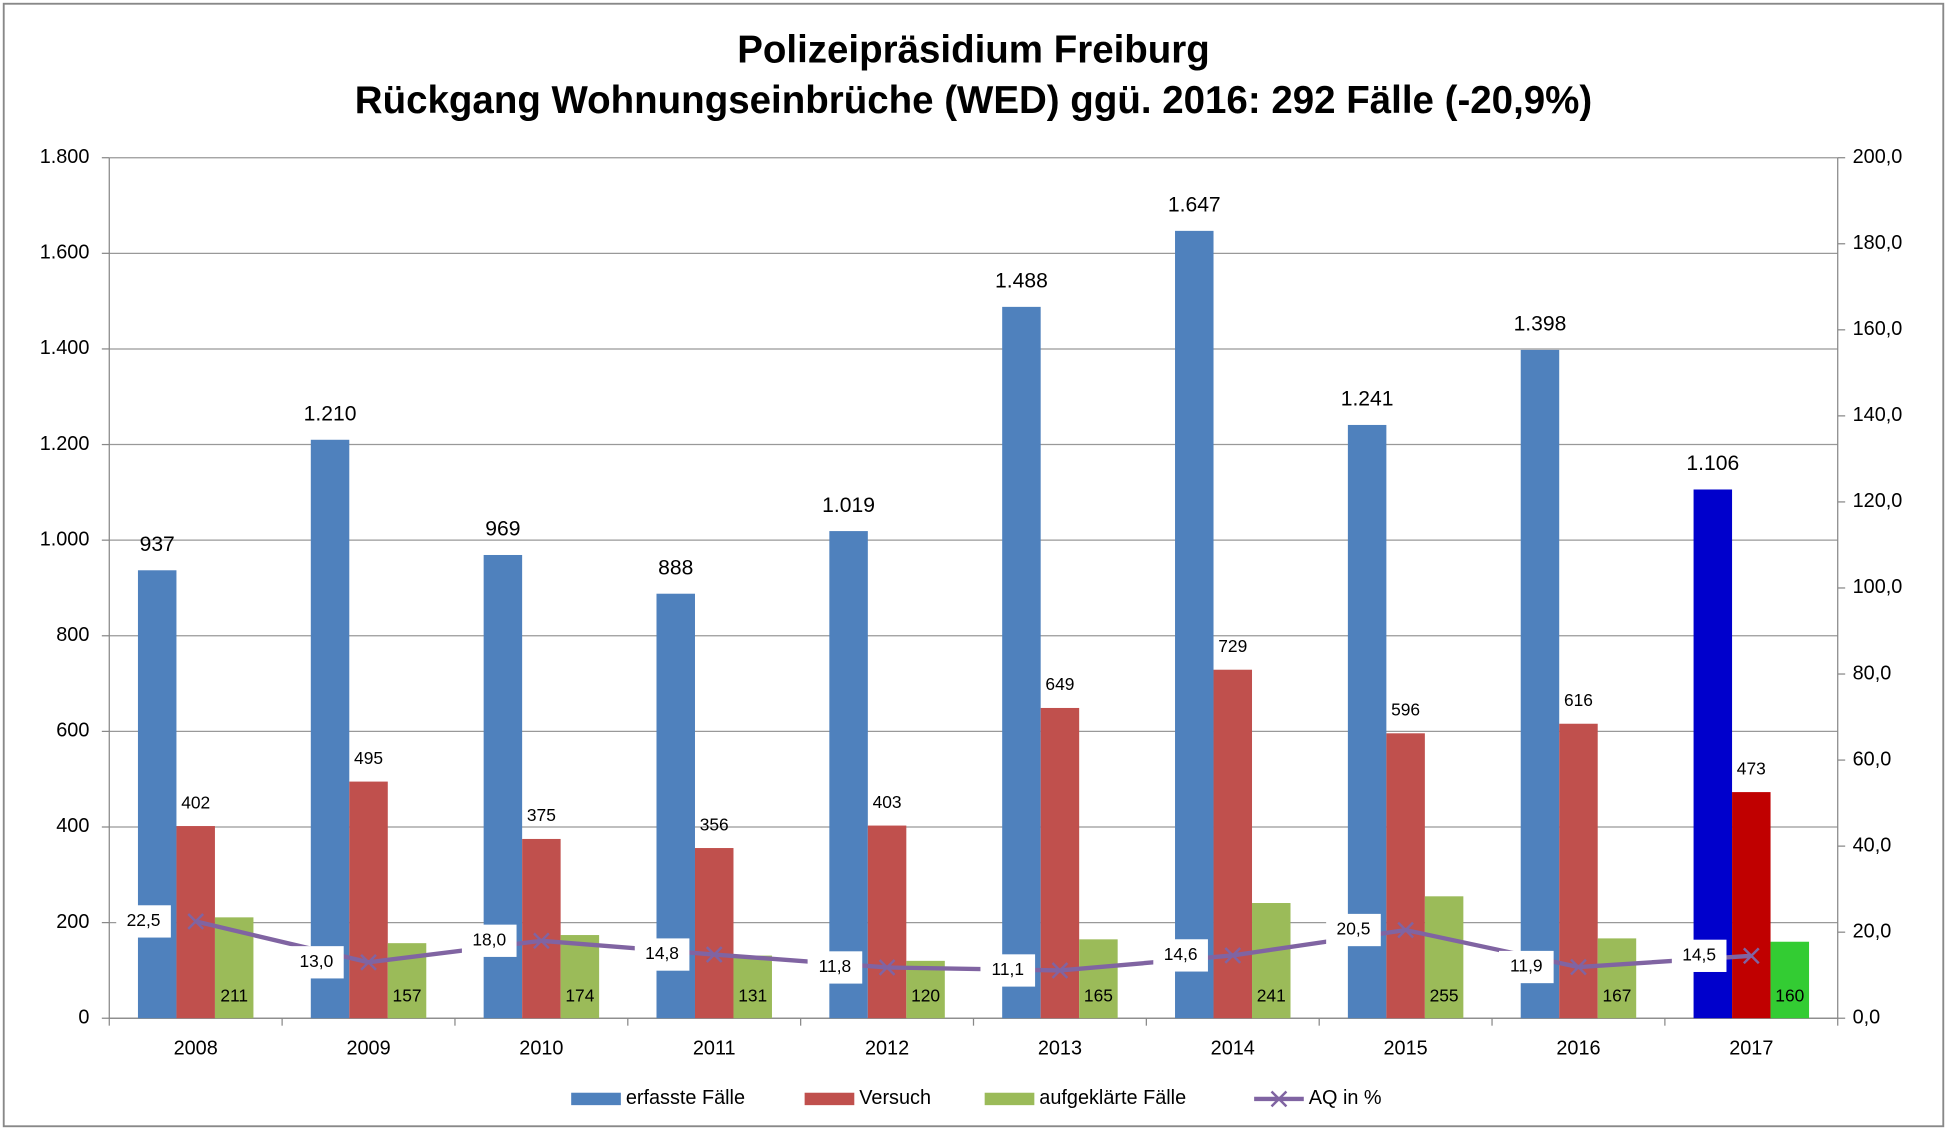 The image size is (1947, 1130). Describe the element at coordinates (973, 49) in the screenshot. I see `chart-title: Polizeipräsidium Freiburg` at that location.